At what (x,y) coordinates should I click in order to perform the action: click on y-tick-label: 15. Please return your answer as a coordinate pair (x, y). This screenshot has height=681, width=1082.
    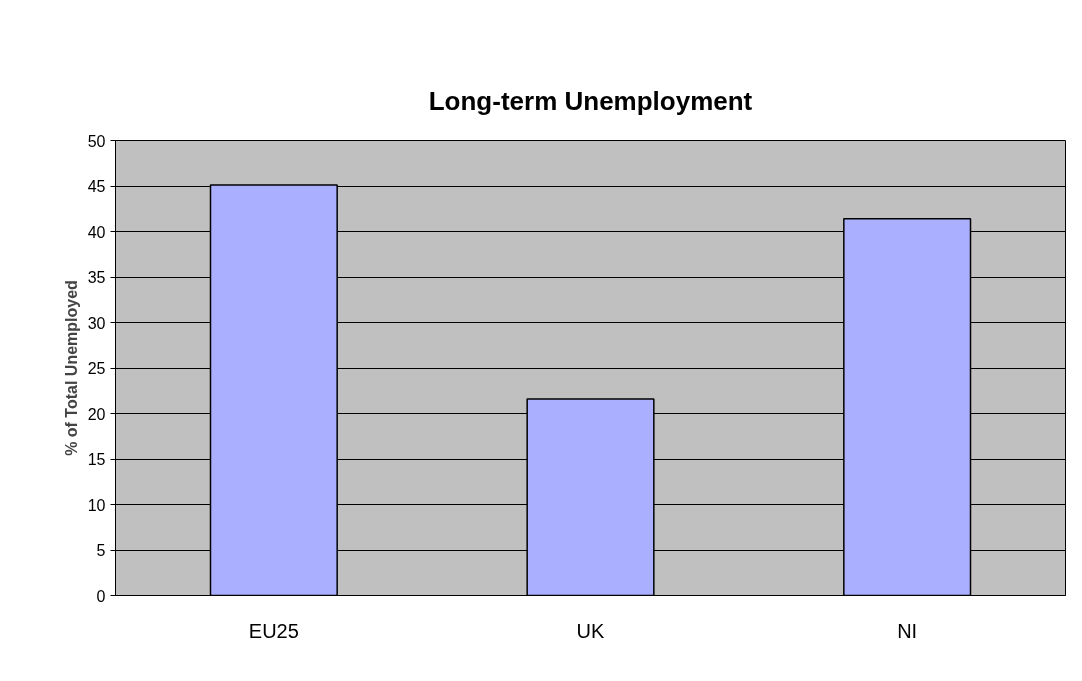
    Looking at the image, I should click on (96, 459).